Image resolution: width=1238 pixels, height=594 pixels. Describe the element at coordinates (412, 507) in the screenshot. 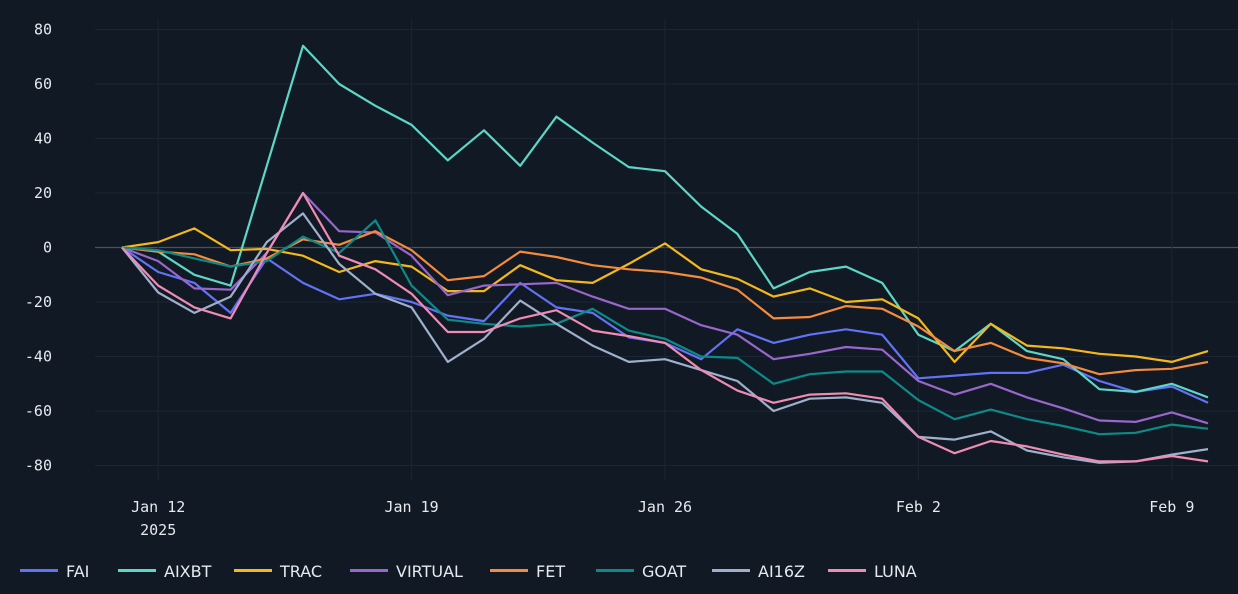

I see `x-tick-label: Jan 19` at that location.